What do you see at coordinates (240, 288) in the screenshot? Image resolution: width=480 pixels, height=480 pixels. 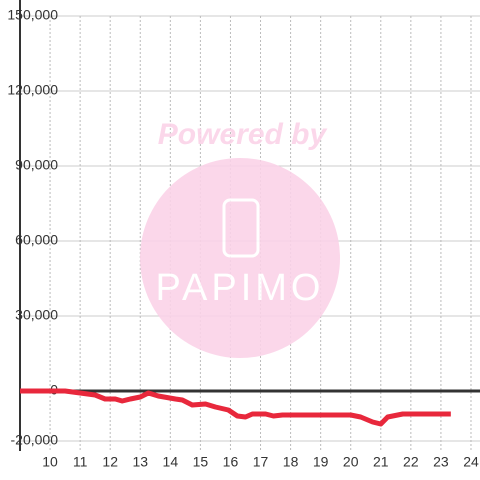 I see `logo-text: PAPIMO` at bounding box center [240, 288].